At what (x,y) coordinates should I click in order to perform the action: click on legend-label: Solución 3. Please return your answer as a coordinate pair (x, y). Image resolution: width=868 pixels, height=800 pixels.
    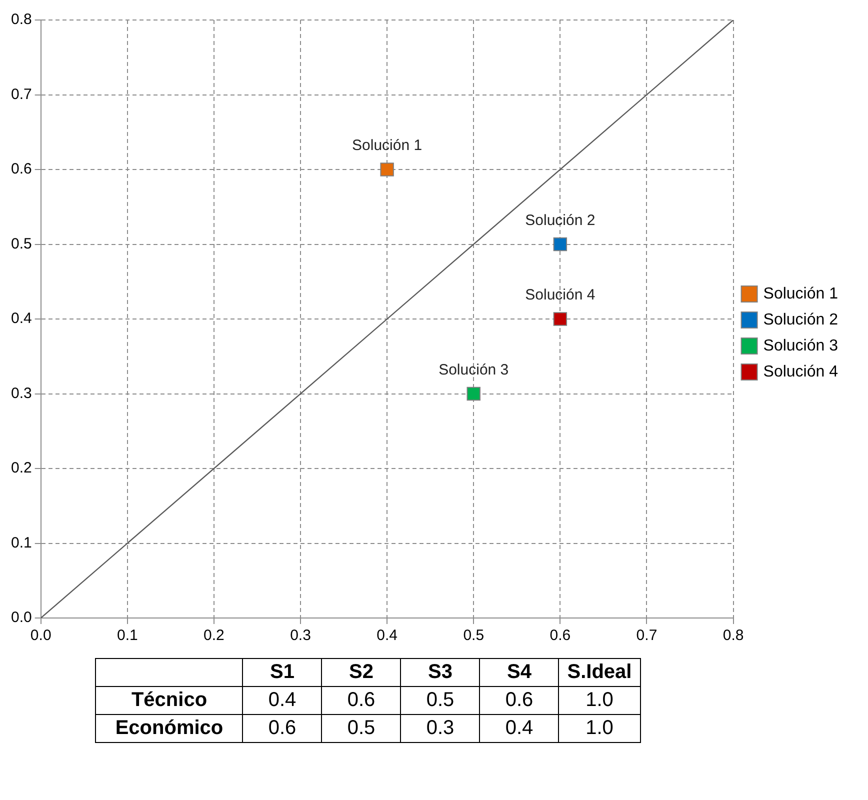
    Looking at the image, I should click on (800, 345).